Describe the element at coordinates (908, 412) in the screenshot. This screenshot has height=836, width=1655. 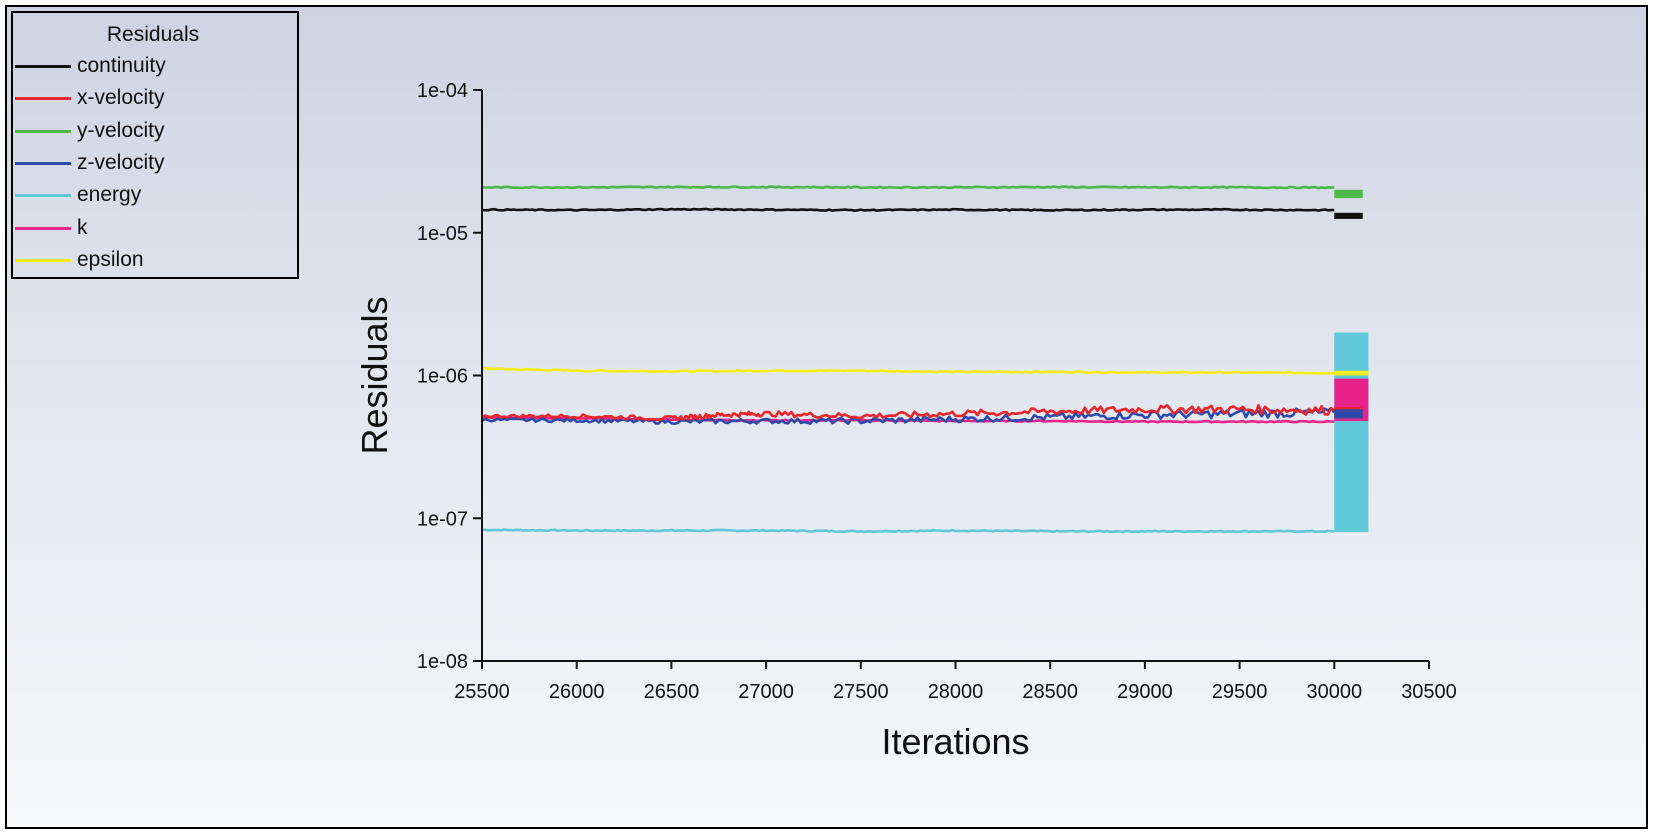
I see `series-line-x-velocity` at that location.